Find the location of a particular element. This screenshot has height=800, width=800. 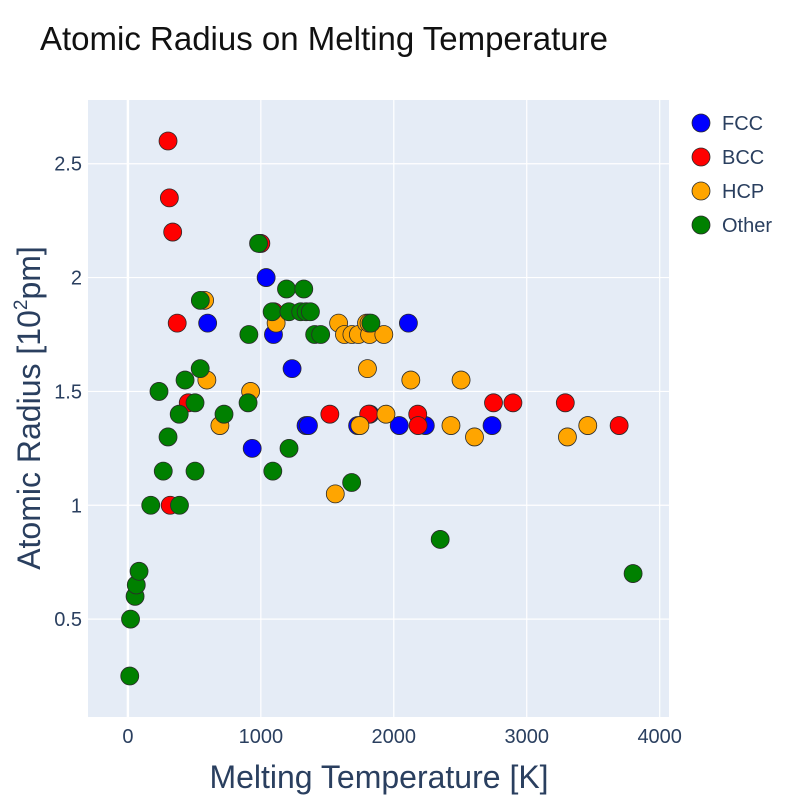

legend-item-hcp: HCP is located at coordinates (727, 192).